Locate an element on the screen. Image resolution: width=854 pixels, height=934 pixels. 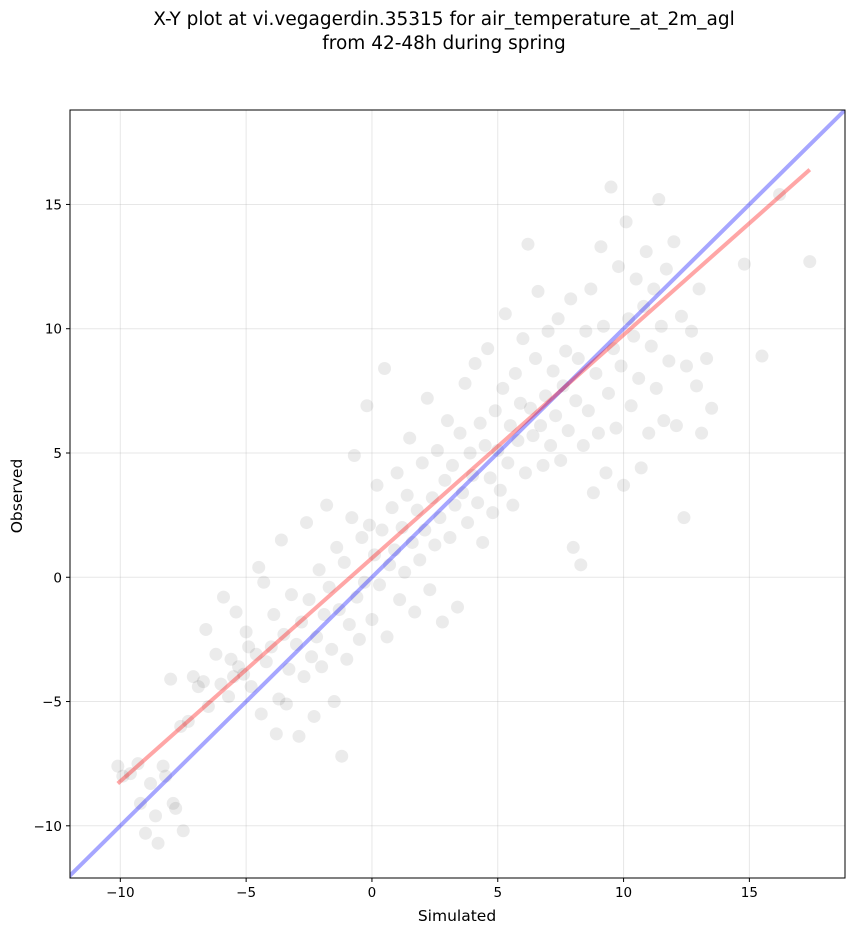
y-axis-ticks: −10 −5 0 5 10 15 is located at coordinates (52, 516).